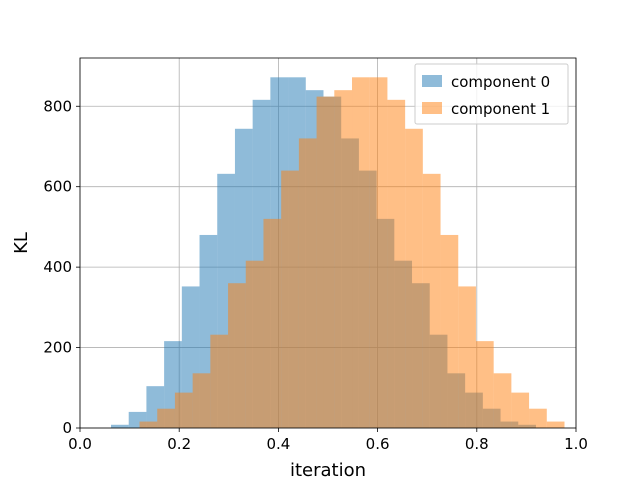  I want to click on y-axis-label: KL, so click(21, 243).